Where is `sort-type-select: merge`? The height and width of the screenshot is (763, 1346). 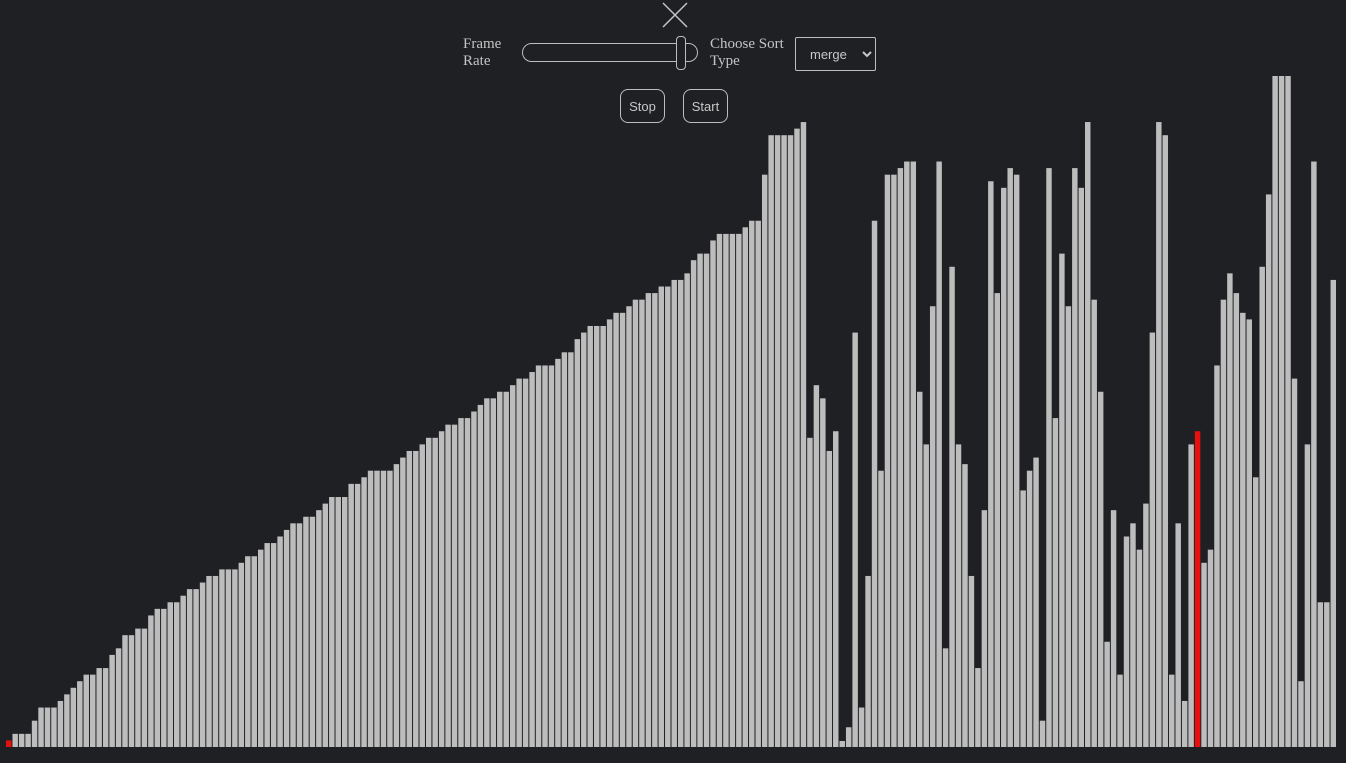
sort-type-select: merge is located at coordinates (835, 54).